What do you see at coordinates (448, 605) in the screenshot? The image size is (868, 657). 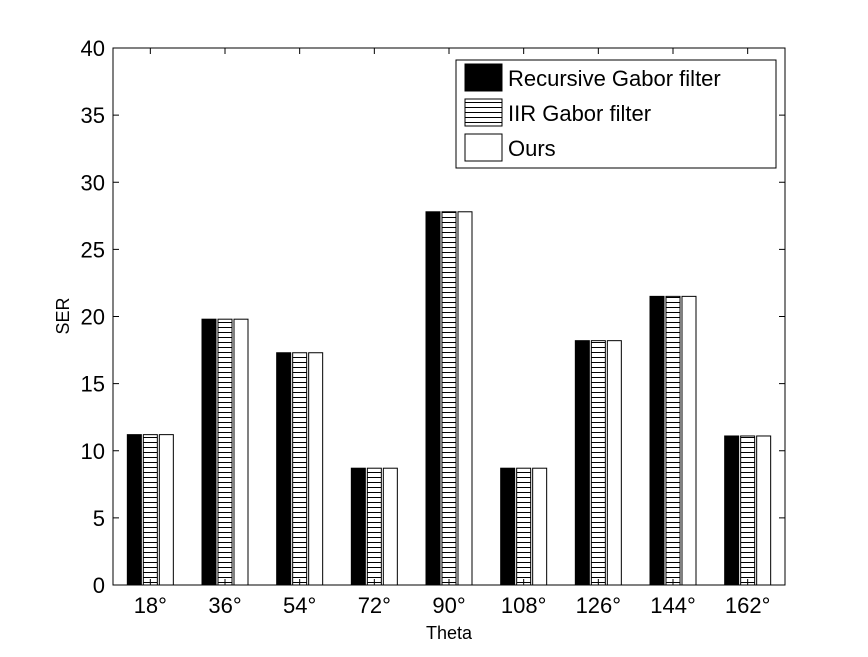 I see `x-tick-label: 90°` at bounding box center [448, 605].